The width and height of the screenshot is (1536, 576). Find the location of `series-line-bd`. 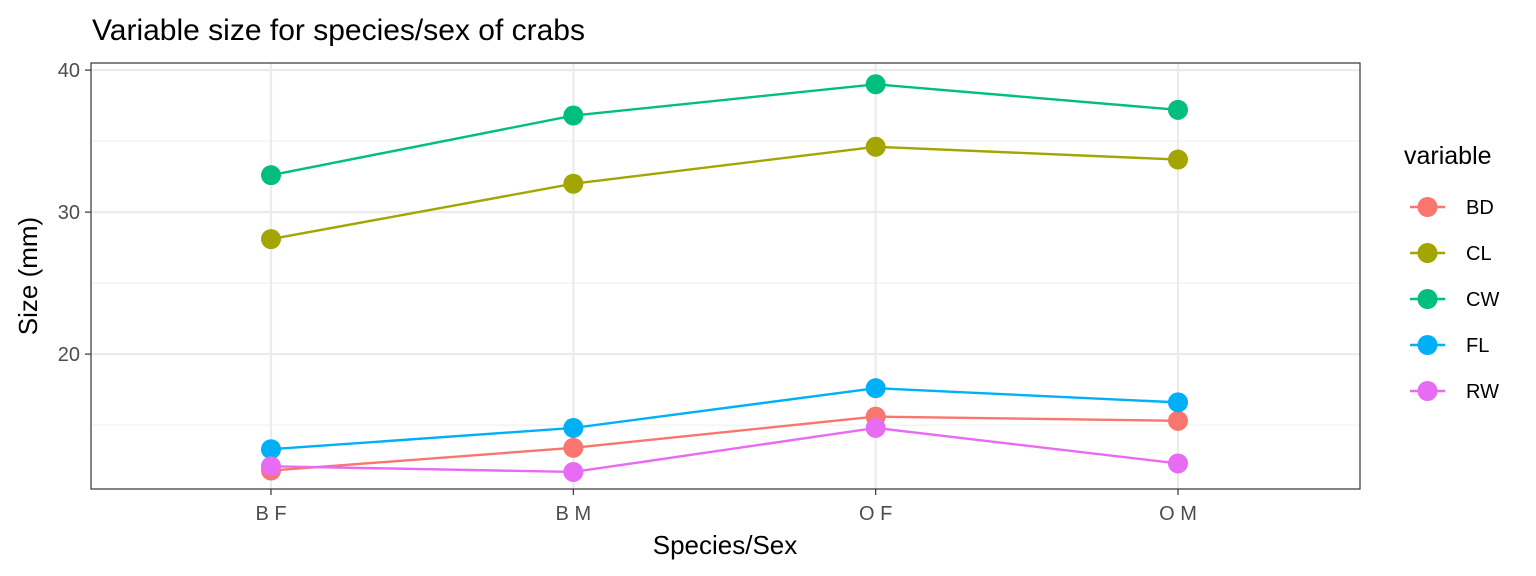

series-line-bd is located at coordinates (724, 443).